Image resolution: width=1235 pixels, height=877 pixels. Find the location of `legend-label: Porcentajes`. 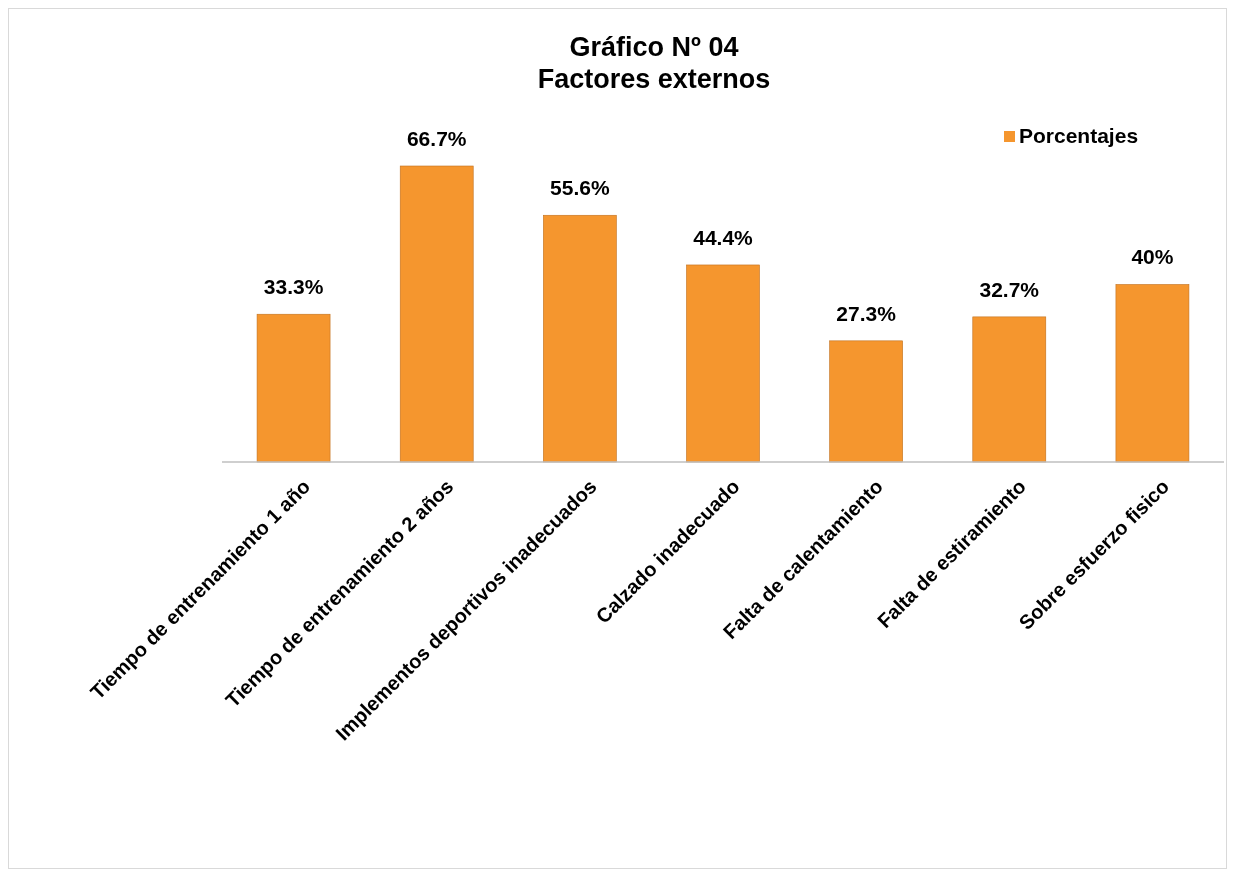

legend-label: Porcentajes is located at coordinates (1079, 136).